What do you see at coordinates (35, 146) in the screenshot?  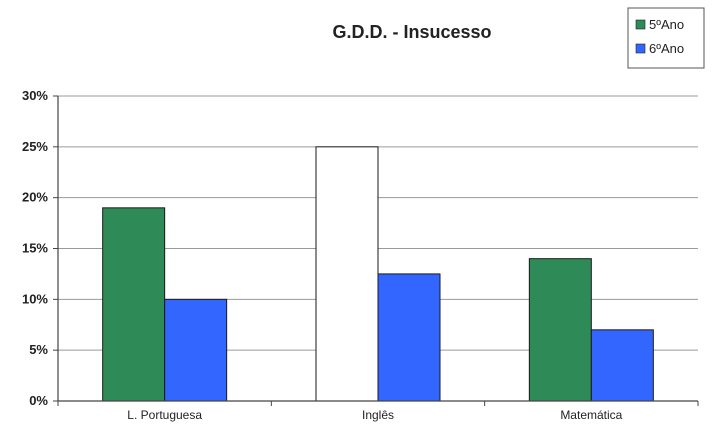 I see `y-tick-label: 25%` at bounding box center [35, 146].